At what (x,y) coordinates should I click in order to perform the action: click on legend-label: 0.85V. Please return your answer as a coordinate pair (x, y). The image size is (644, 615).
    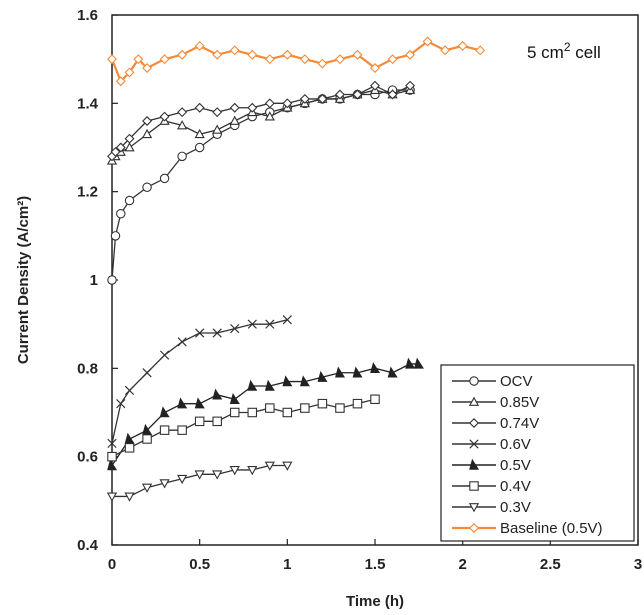
    Looking at the image, I should click on (519, 402).